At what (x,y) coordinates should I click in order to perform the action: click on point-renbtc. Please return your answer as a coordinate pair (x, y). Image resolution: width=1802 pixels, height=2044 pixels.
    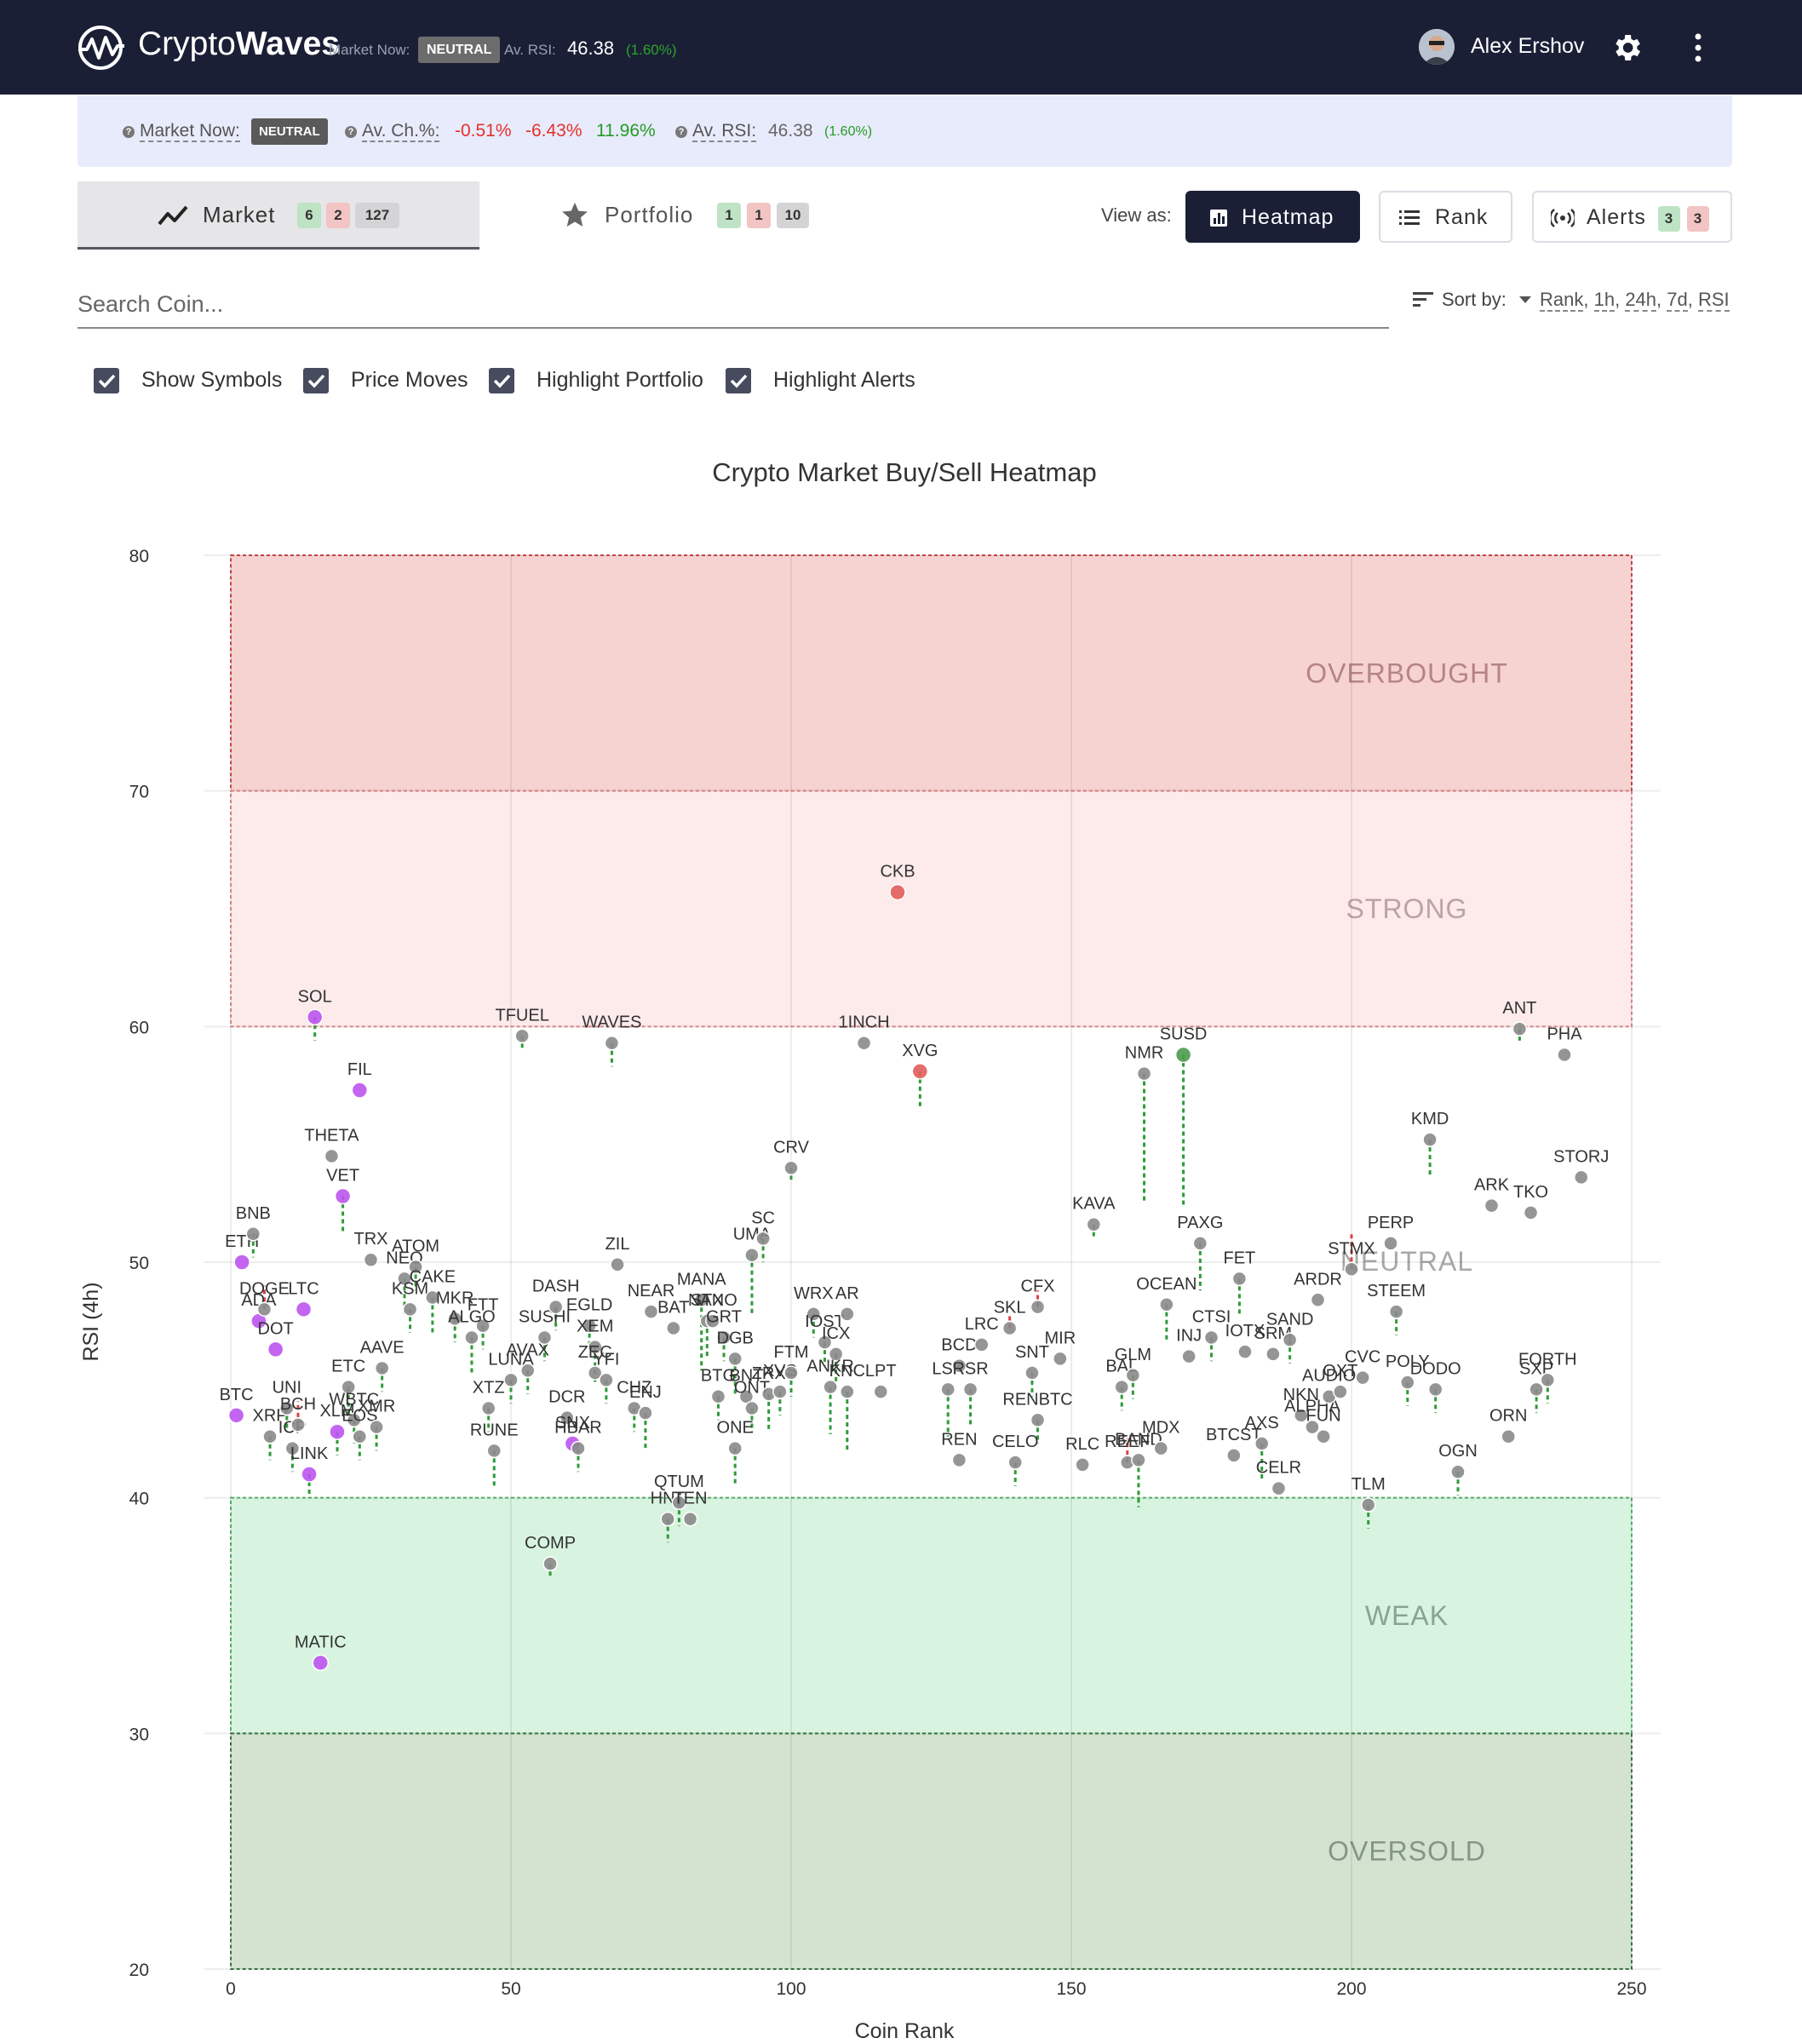
    Looking at the image, I should click on (1038, 1420).